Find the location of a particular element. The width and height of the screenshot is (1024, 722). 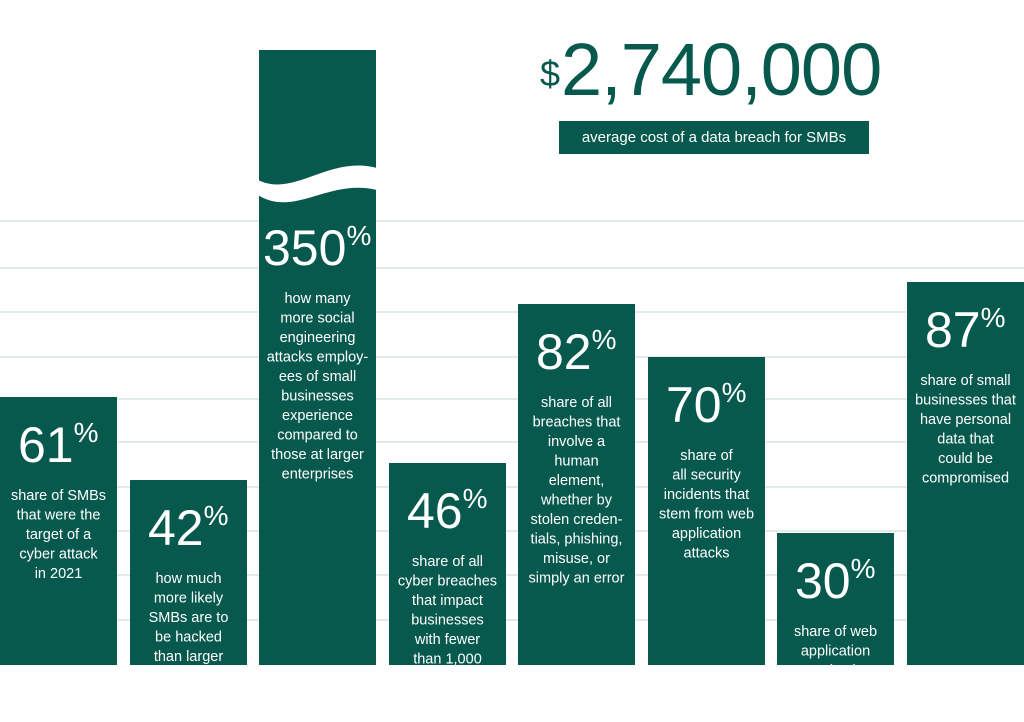

bar-desc-30-line-4: exploited a is located at coordinates (835, 691).